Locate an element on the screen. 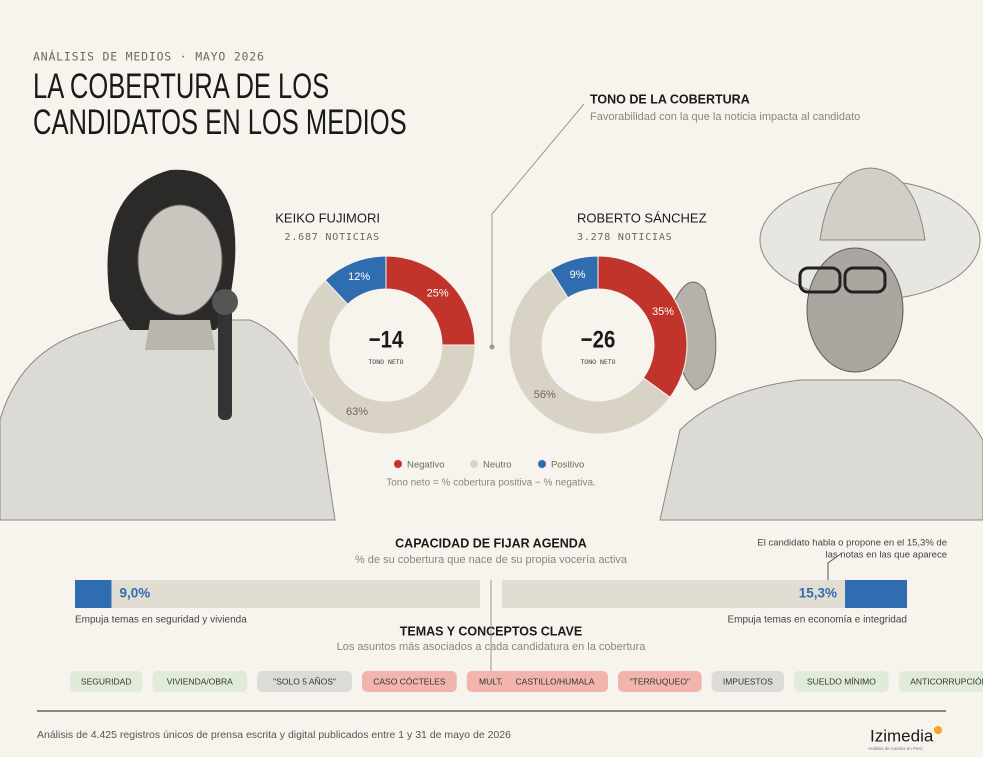 The width and height of the screenshot is (983, 757). net-tone: −26 is located at coordinates (598, 339).